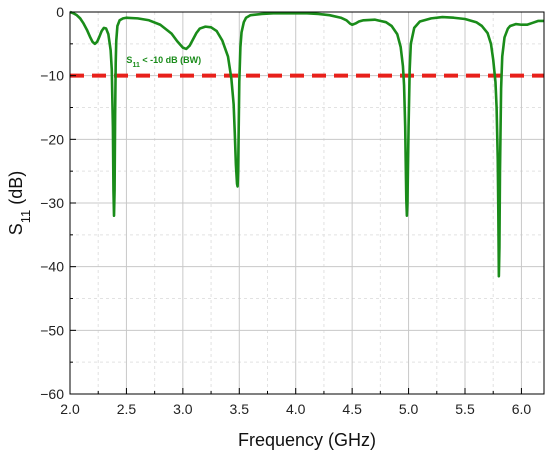  I want to click on y-tick-label: −20, so click(52, 139).